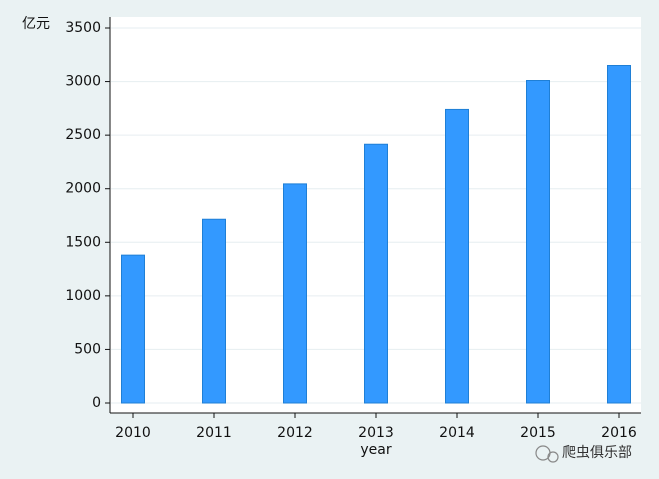 This screenshot has width=659, height=479. Describe the element at coordinates (457, 433) in the screenshot. I see `x-tick-label: 2014` at that location.